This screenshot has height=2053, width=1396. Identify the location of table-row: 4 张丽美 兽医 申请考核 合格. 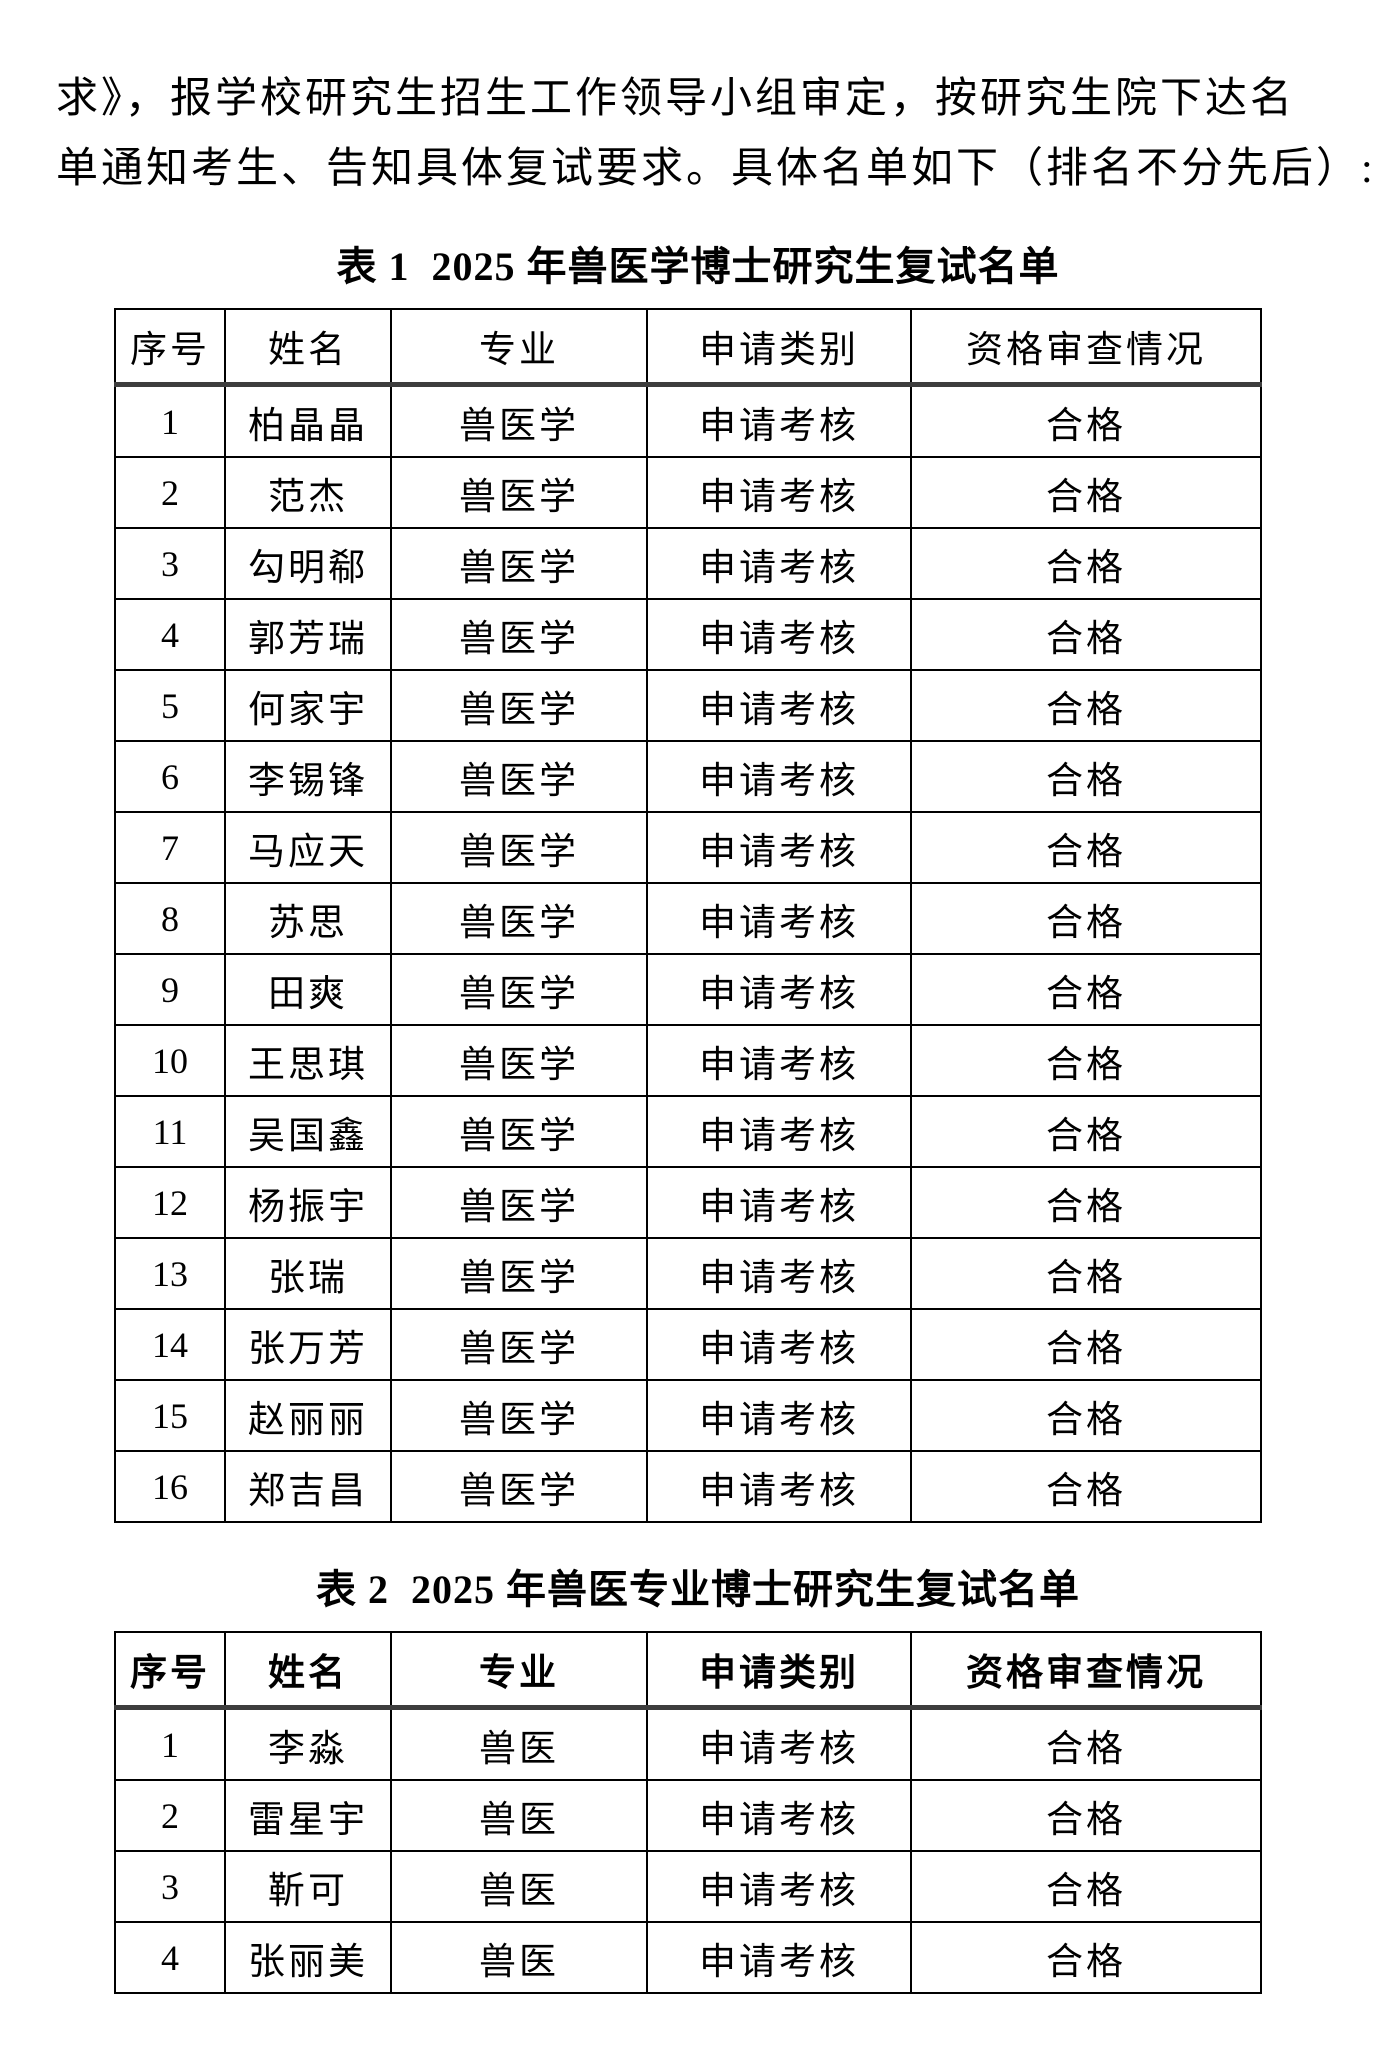
(688, 1957).